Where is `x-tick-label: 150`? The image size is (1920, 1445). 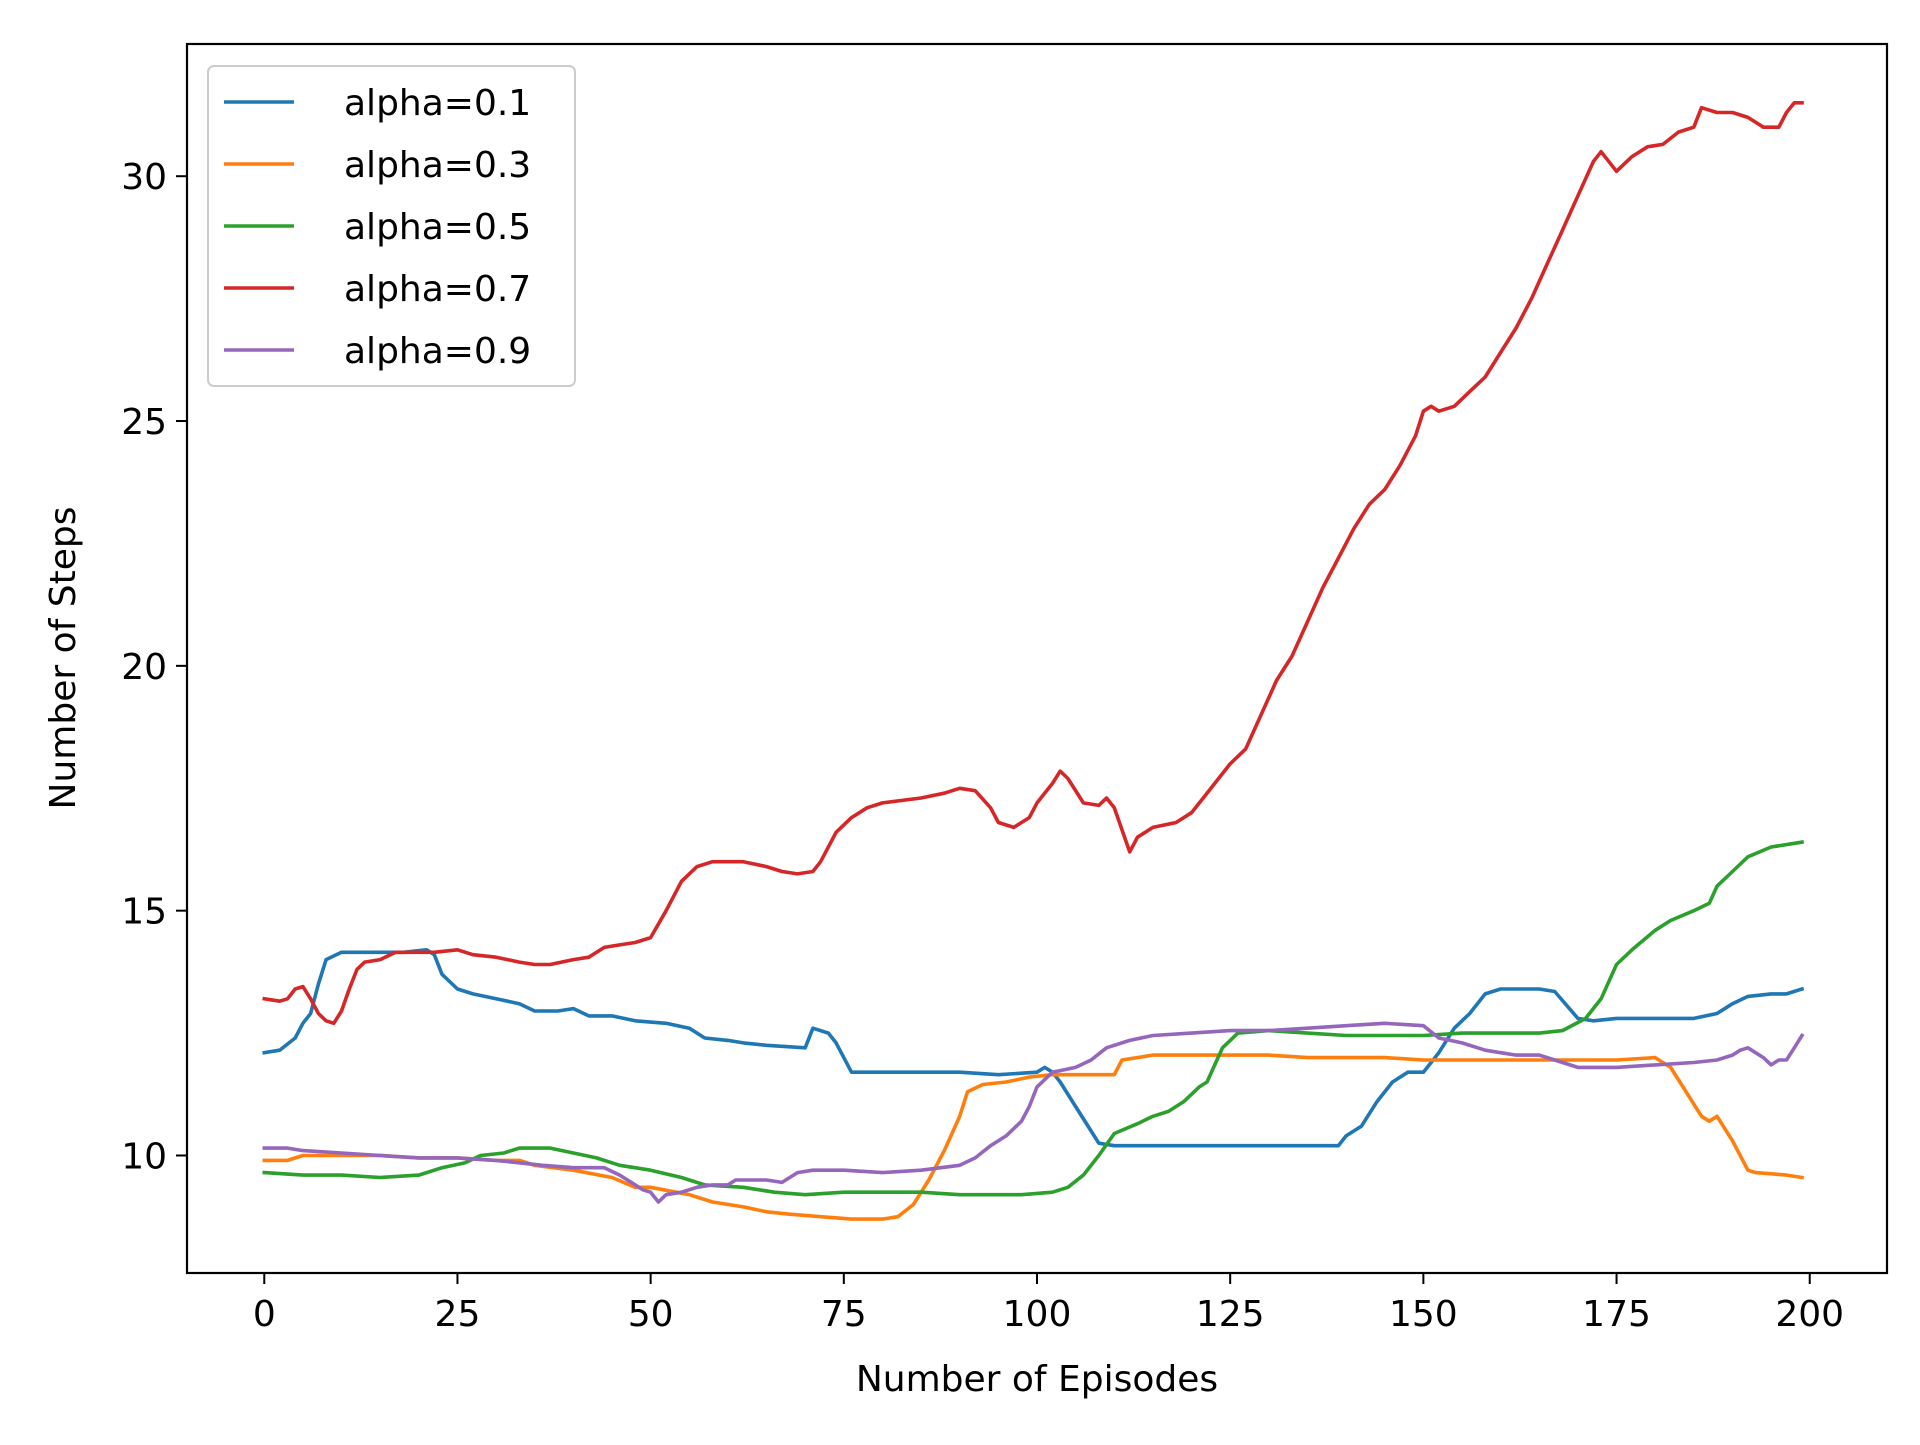 x-tick-label: 150 is located at coordinates (1423, 1314).